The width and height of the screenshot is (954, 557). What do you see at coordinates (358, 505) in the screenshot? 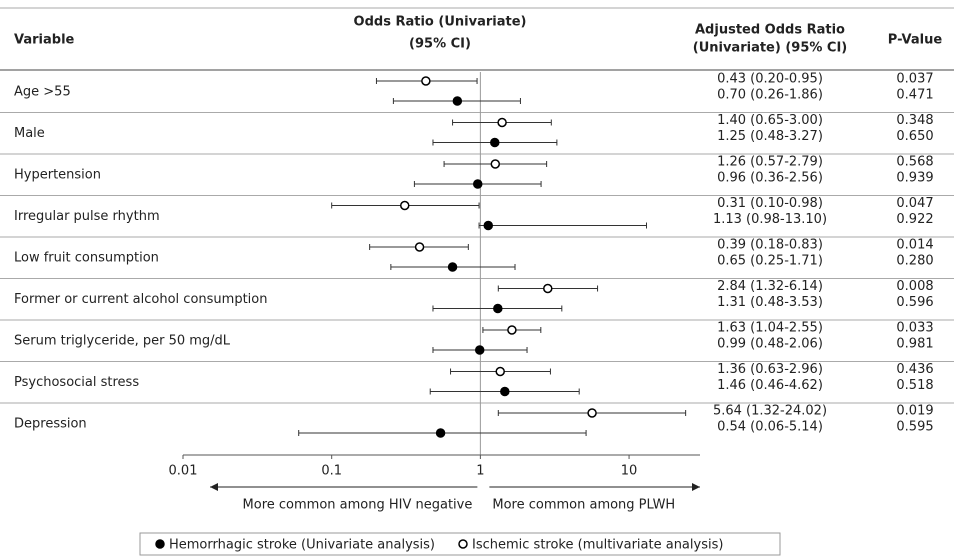
I see `arrow-label: More common among HIV negative` at bounding box center [358, 505].